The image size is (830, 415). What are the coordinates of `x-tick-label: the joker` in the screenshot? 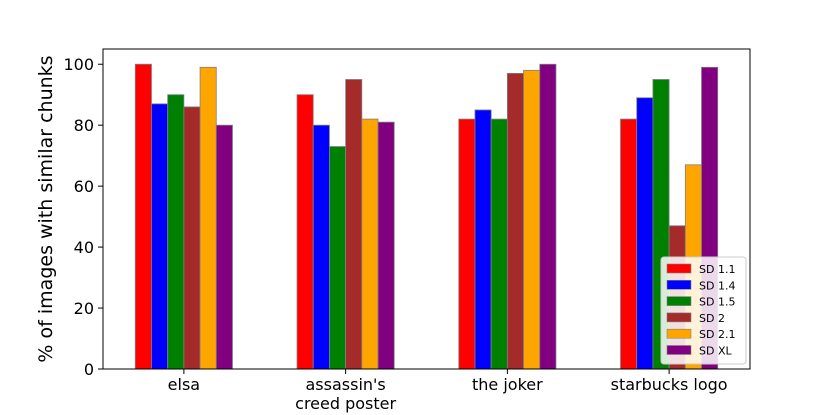 It's located at (507, 384).